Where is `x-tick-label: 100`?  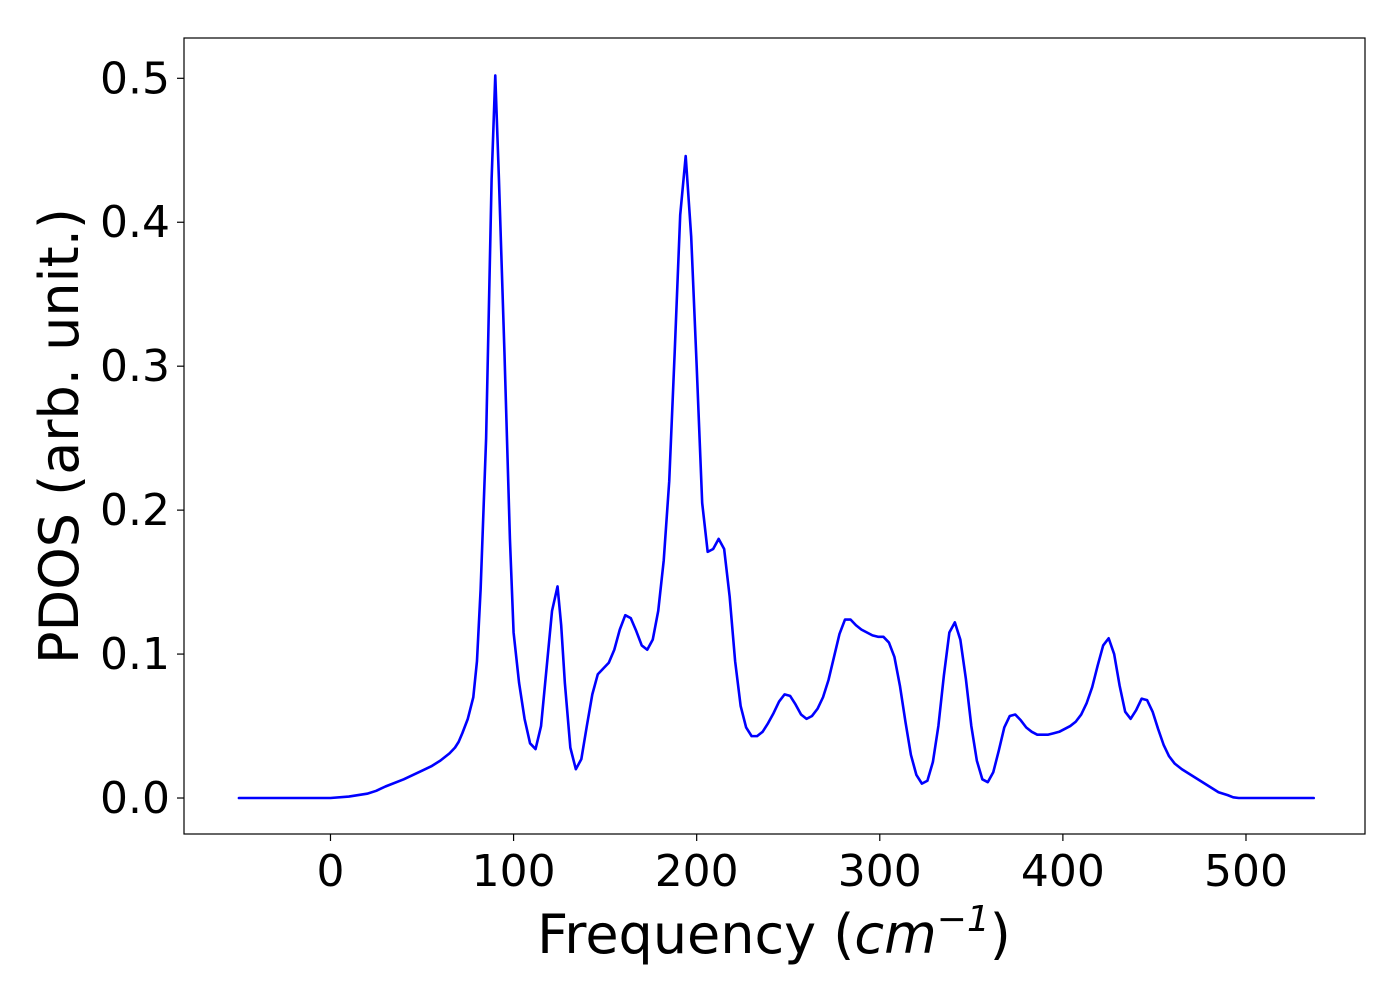
x-tick-label: 100 is located at coordinates (514, 871).